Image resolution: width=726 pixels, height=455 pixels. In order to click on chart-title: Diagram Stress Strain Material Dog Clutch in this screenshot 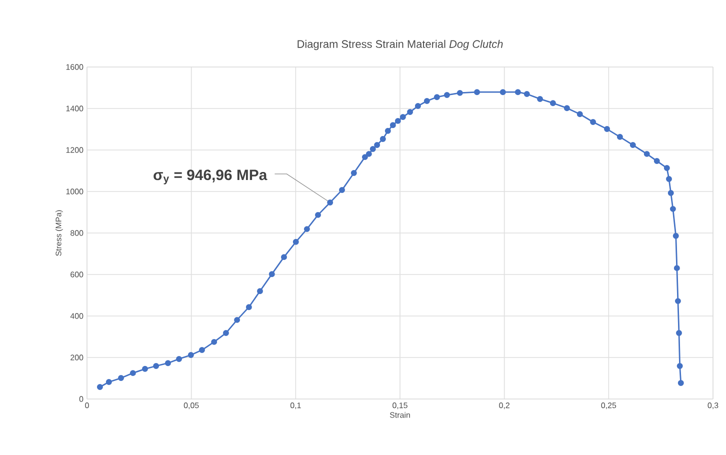, I will do `click(400, 45)`.